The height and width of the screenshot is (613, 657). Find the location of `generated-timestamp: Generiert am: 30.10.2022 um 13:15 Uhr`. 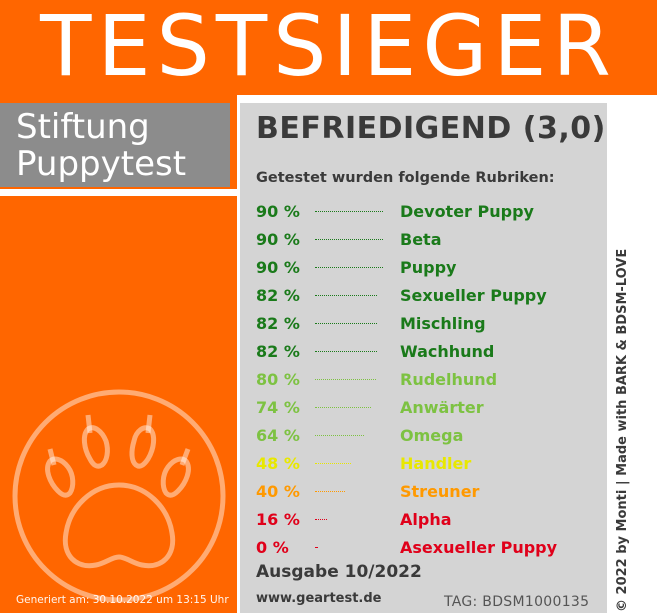

generated-timestamp: Generiert am: 30.10.2022 um 13:15 Uhr is located at coordinates (122, 600).